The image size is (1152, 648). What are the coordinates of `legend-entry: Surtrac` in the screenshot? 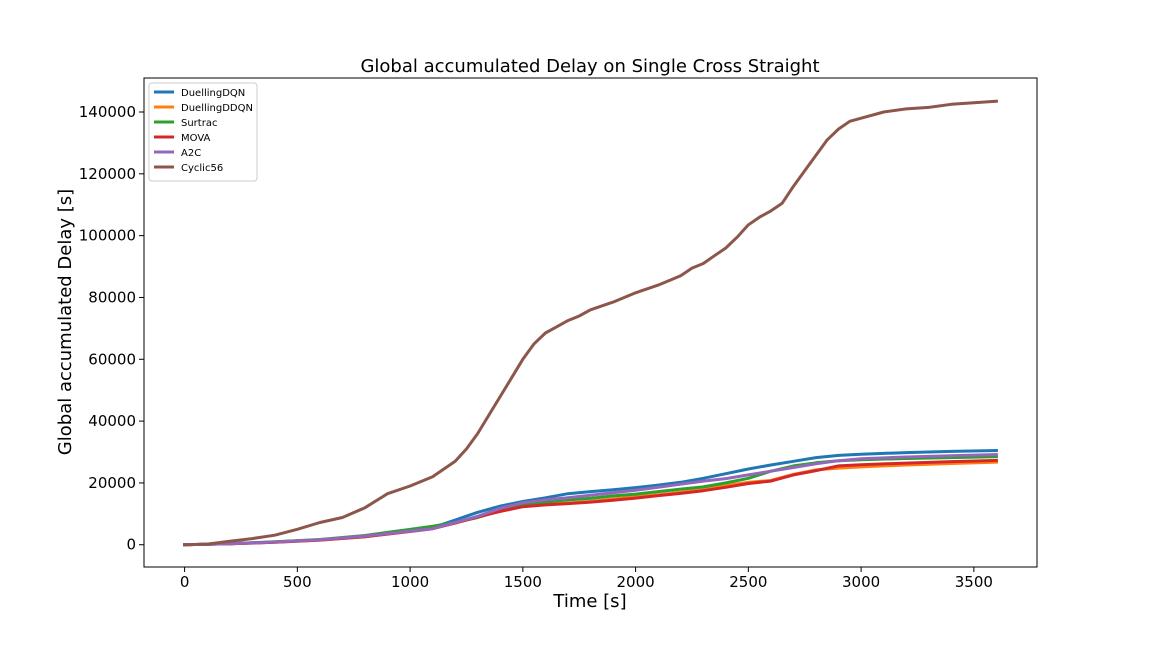 It's located at (199, 123).